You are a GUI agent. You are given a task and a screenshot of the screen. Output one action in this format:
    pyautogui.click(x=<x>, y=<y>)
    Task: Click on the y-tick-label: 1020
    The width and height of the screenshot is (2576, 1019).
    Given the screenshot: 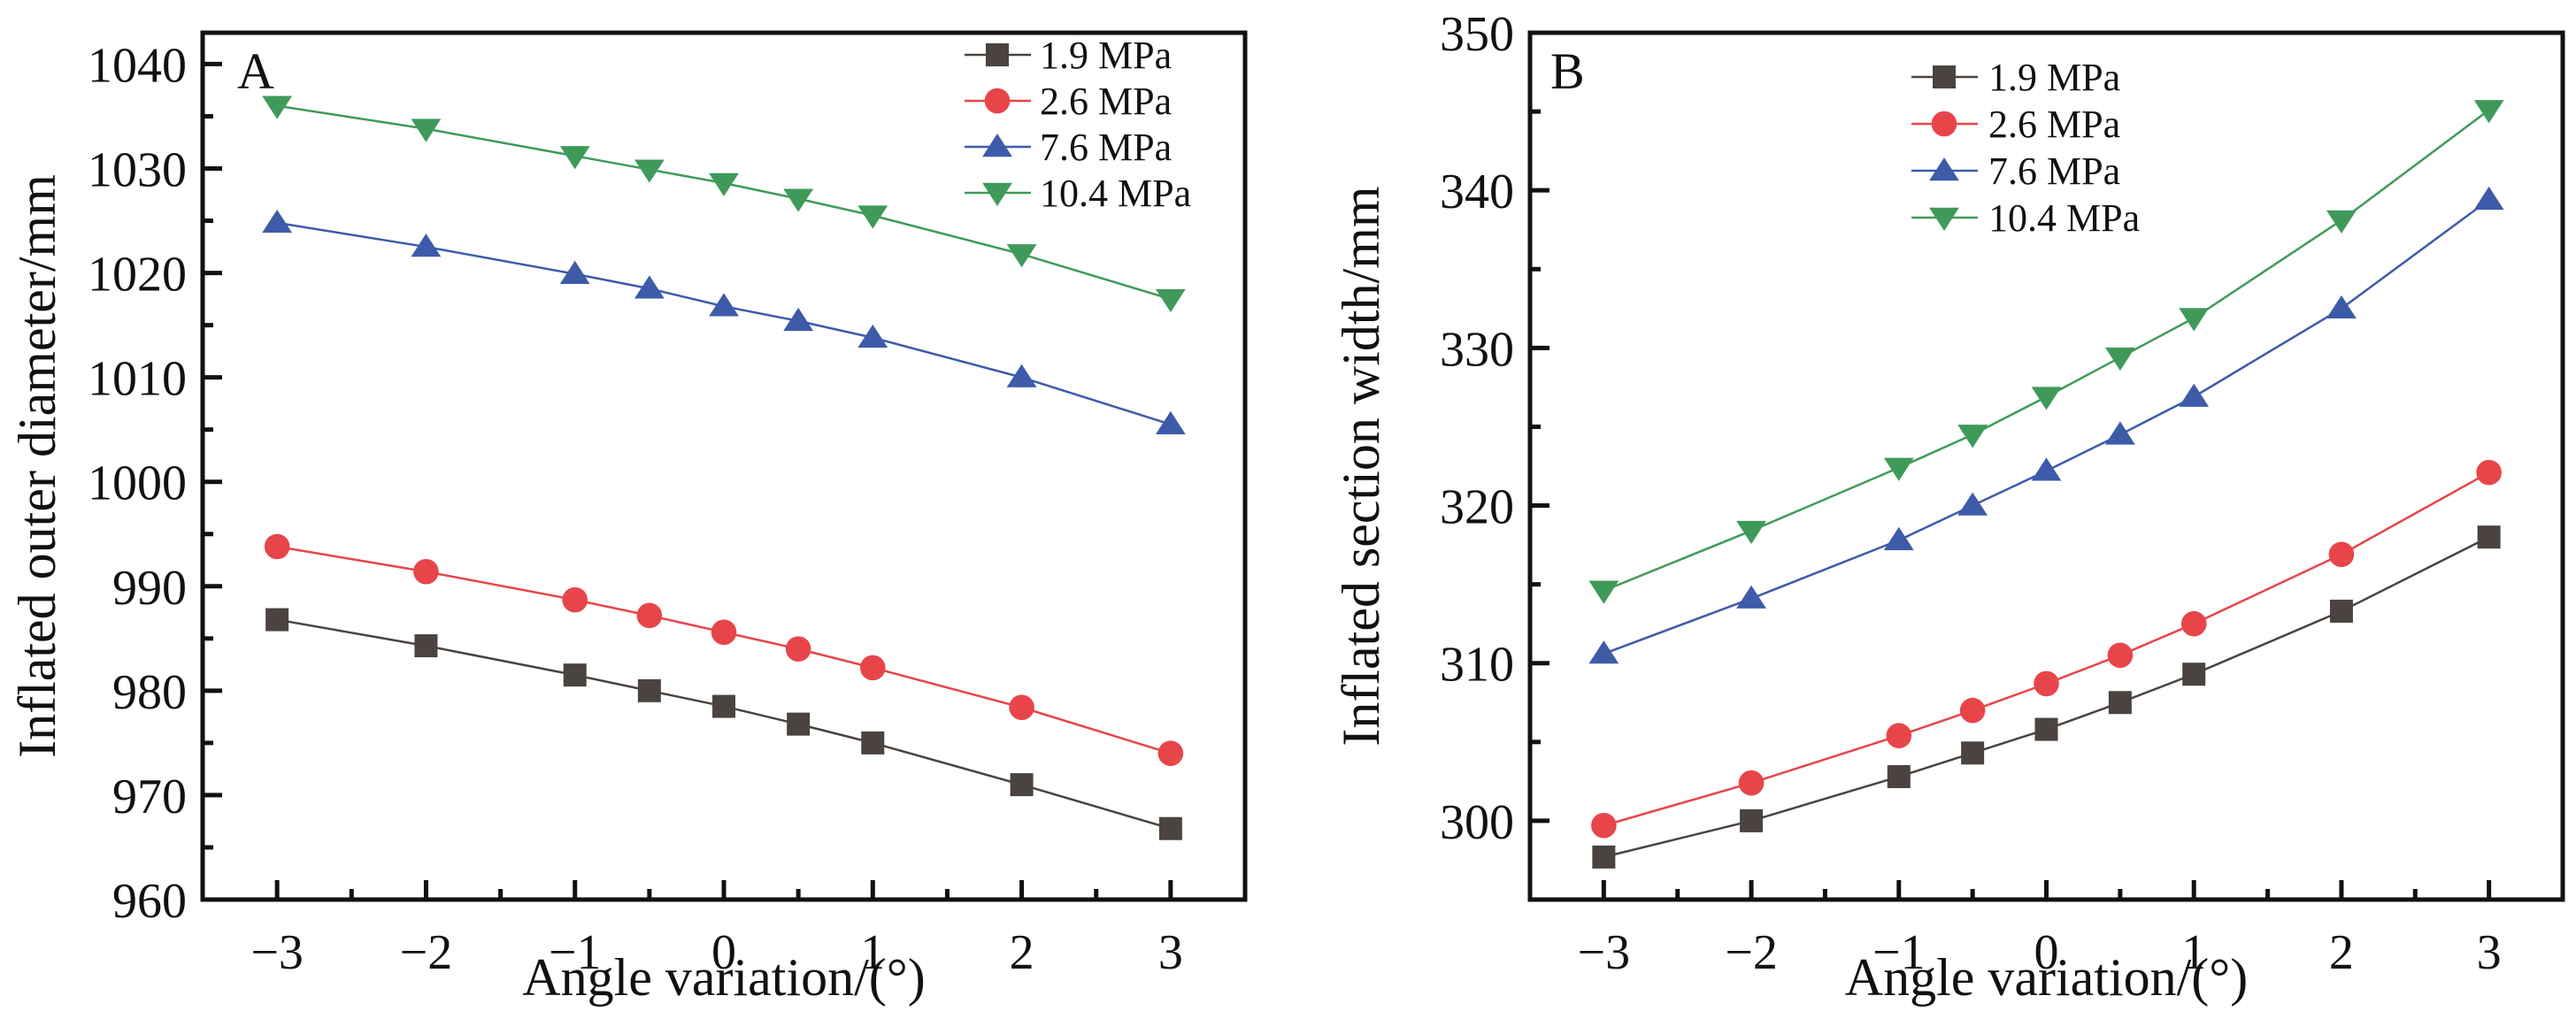 What is the action you would take?
    pyautogui.click(x=137, y=275)
    